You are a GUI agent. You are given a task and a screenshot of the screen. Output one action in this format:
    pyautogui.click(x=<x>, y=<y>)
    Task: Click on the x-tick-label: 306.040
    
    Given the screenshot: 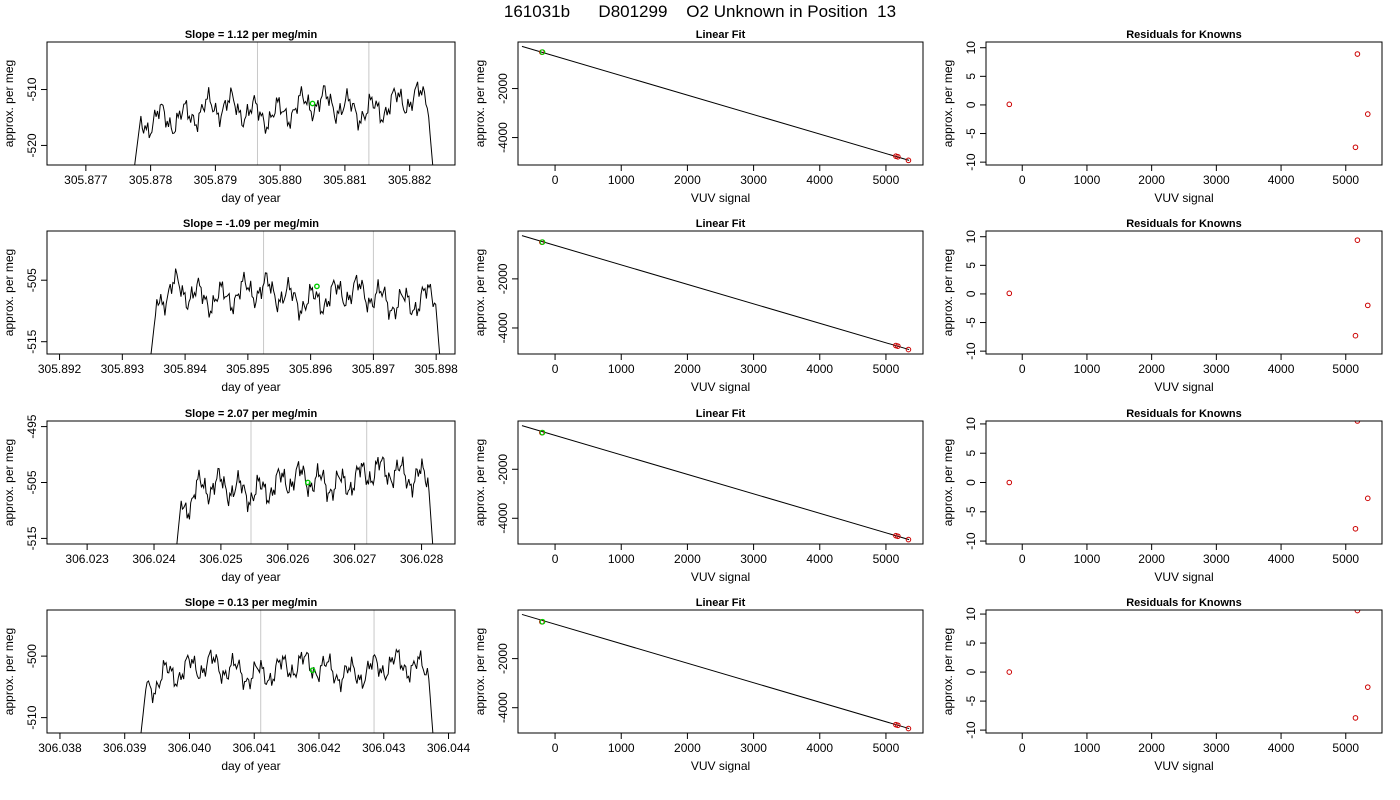 What is the action you would take?
    pyautogui.click(x=190, y=748)
    